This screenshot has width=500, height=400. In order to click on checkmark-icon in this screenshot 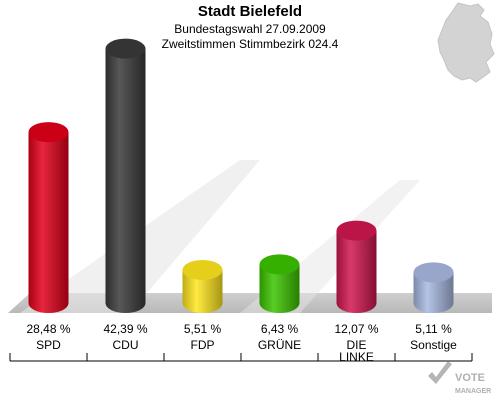, I will do `click(440, 372)`.